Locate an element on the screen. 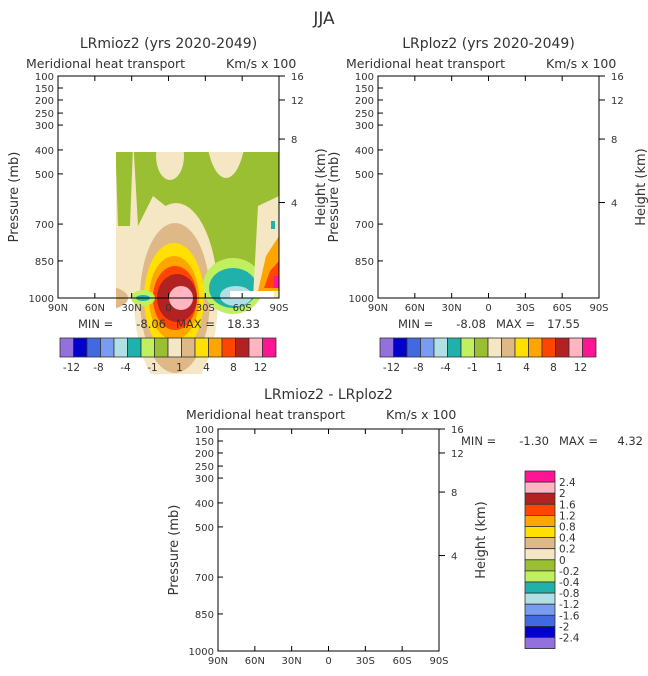 This screenshot has width=648, height=676. min-value: -8.08 is located at coordinates (471, 324).